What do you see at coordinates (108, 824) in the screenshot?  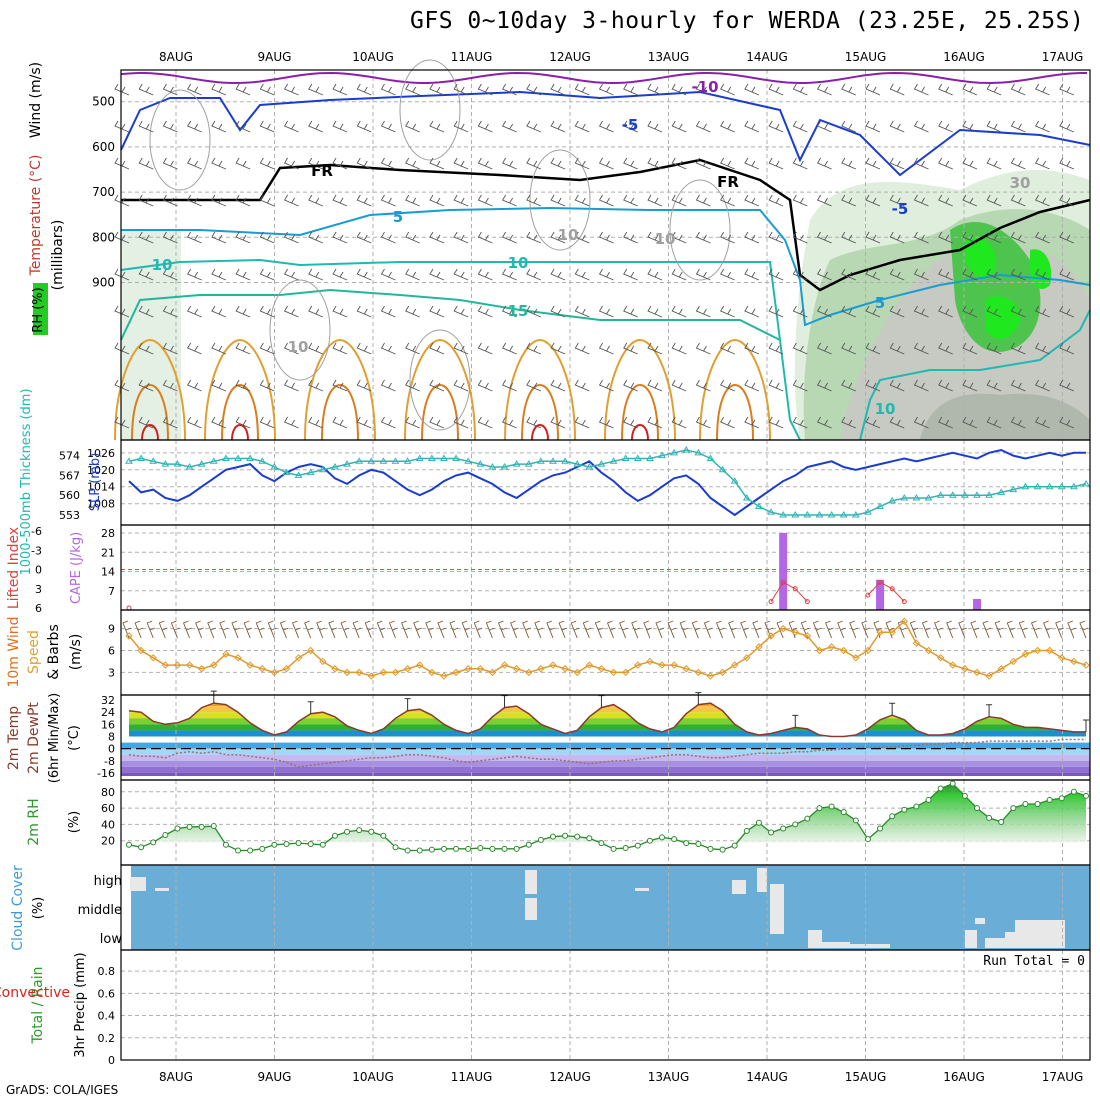 I see `rh-tick-label: 40` at bounding box center [108, 824].